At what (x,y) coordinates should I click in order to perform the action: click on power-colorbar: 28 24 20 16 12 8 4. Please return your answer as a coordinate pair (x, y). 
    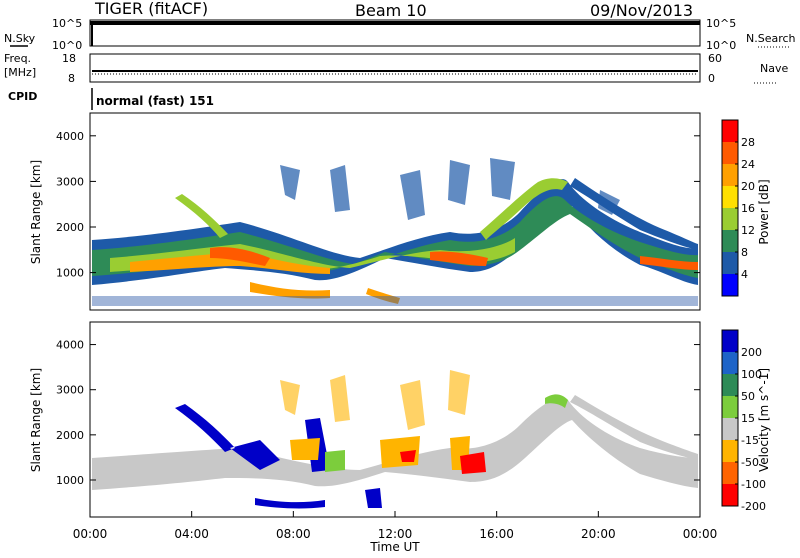
    Looking at the image, I should click on (738, 208).